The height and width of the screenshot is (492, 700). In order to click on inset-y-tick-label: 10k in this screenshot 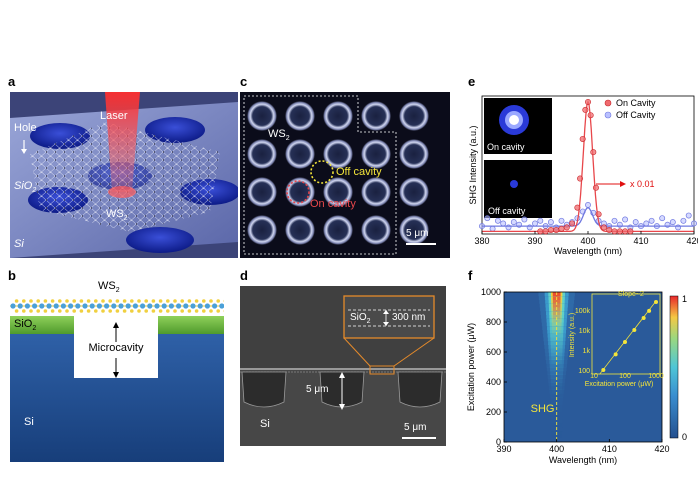, I will do `click(585, 331)`.